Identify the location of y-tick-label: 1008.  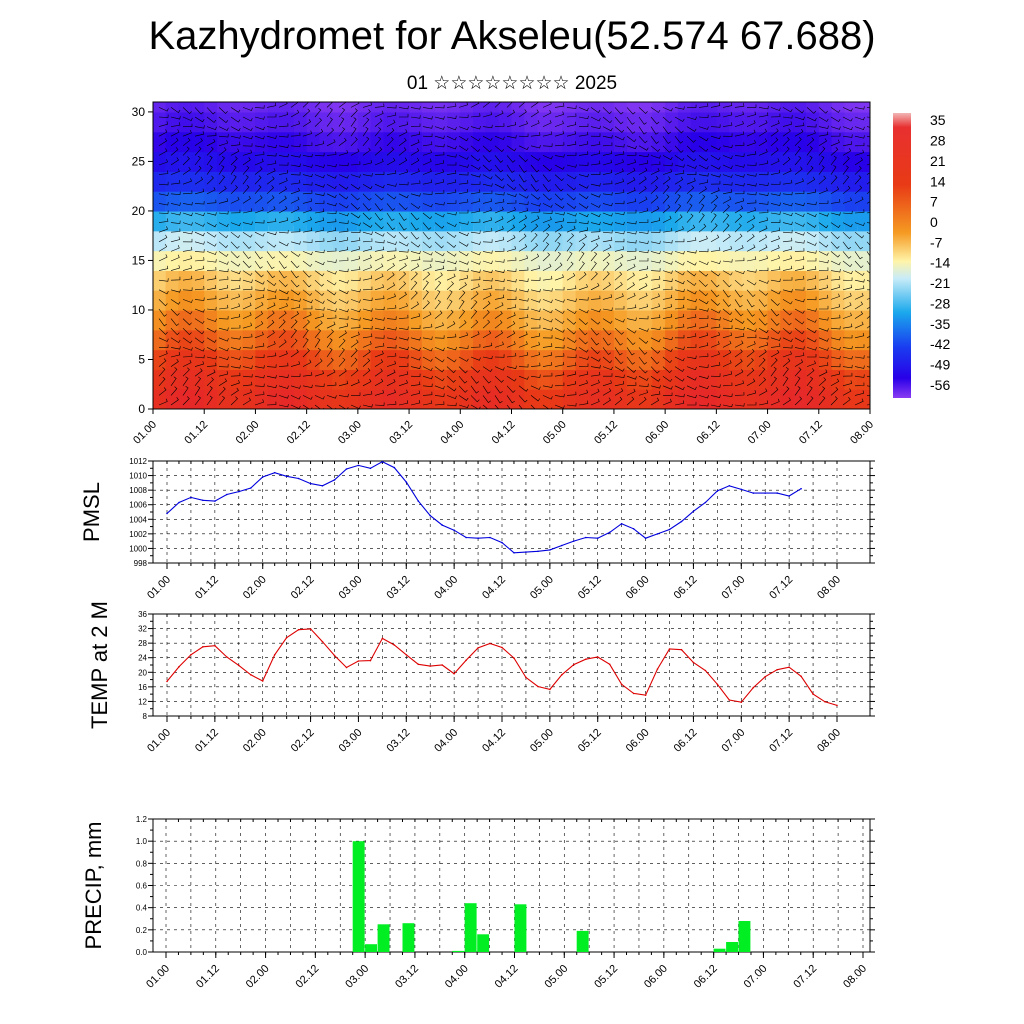
(138, 490).